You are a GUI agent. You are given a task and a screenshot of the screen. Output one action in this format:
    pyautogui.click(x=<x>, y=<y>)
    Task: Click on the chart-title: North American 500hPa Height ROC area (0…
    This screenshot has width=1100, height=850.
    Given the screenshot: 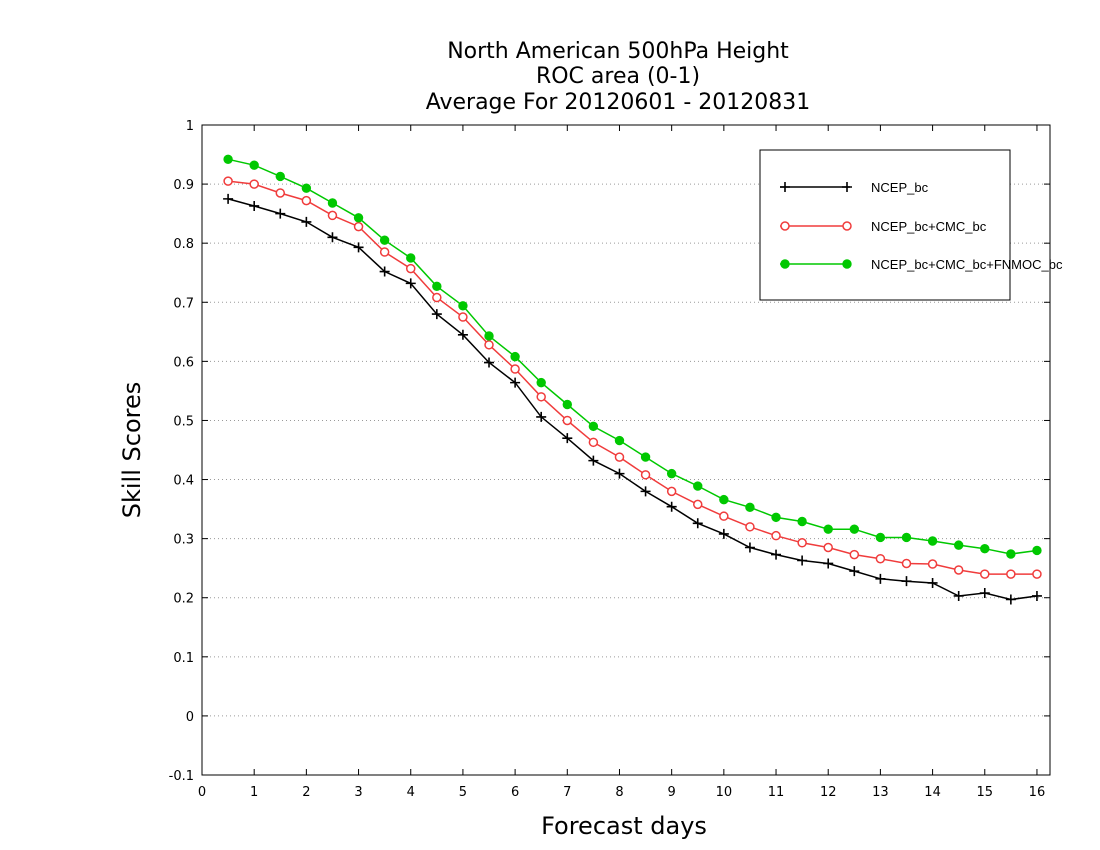 What is the action you would take?
    pyautogui.click(x=618, y=77)
    